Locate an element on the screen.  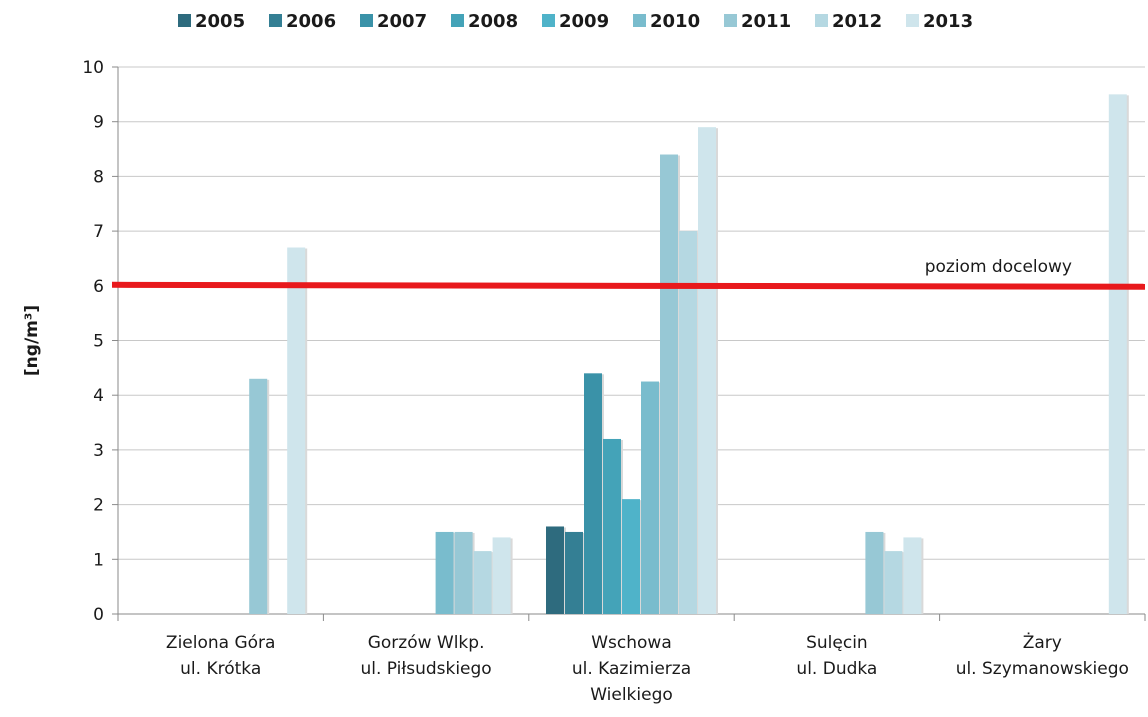
bar-2005 is located at coordinates (555, 570).